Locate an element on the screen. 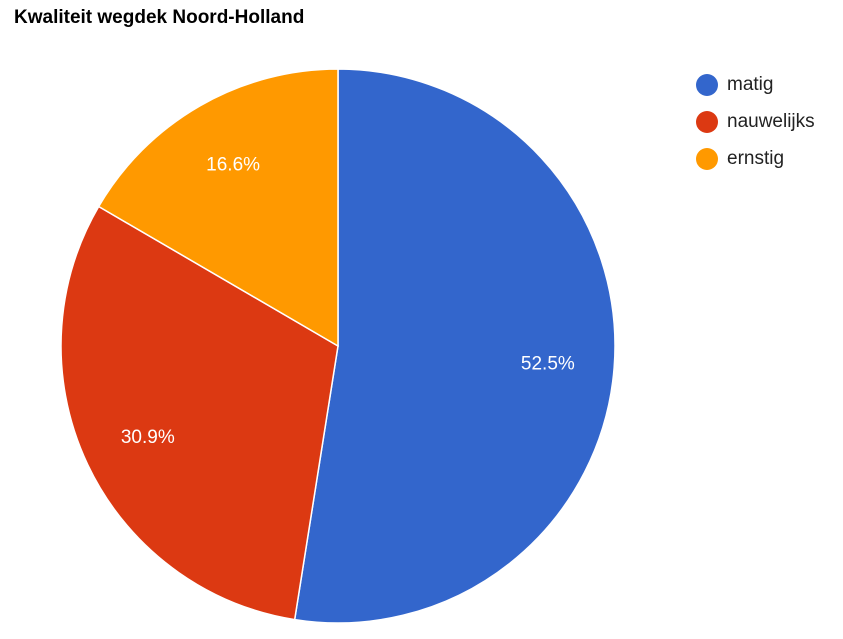  legend-label: ernstig is located at coordinates (756, 158).